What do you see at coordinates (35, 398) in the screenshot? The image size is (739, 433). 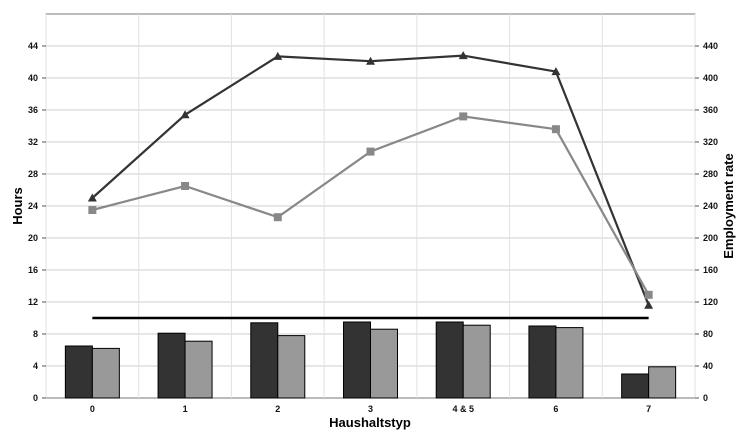 I see `left-tick-label-0: 0` at bounding box center [35, 398].